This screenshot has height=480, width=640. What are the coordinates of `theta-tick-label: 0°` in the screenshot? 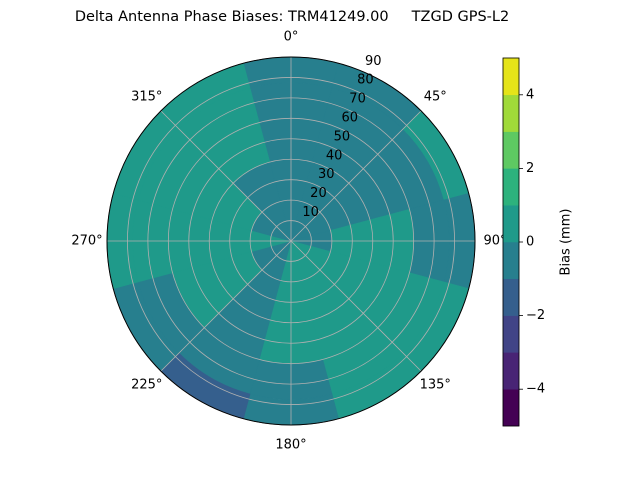 It's located at (291, 37).